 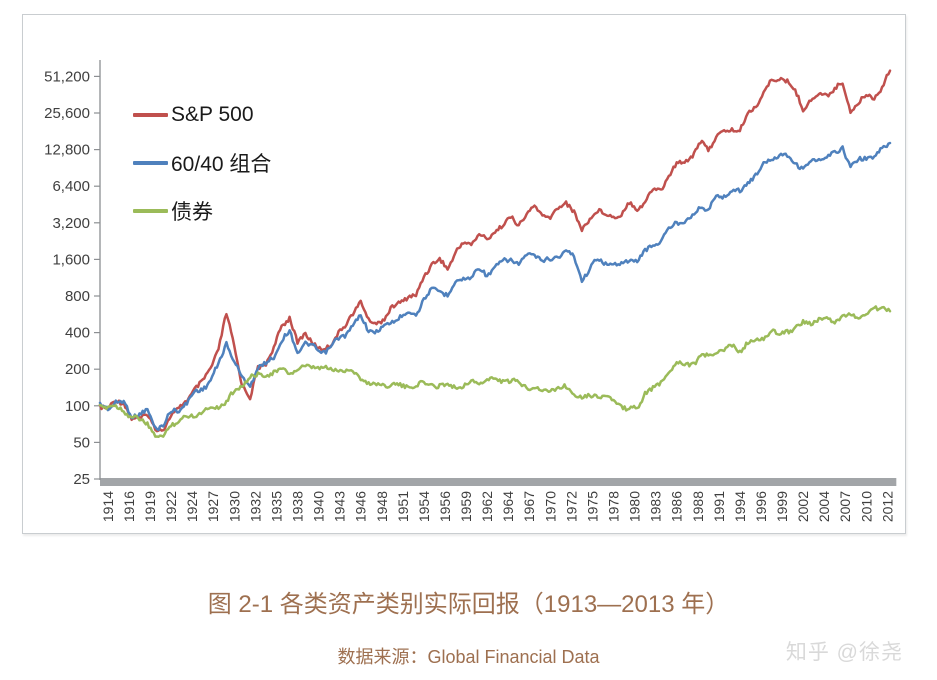 What do you see at coordinates (340, 506) in the screenshot?
I see `svg-text: 1943` at bounding box center [340, 506].